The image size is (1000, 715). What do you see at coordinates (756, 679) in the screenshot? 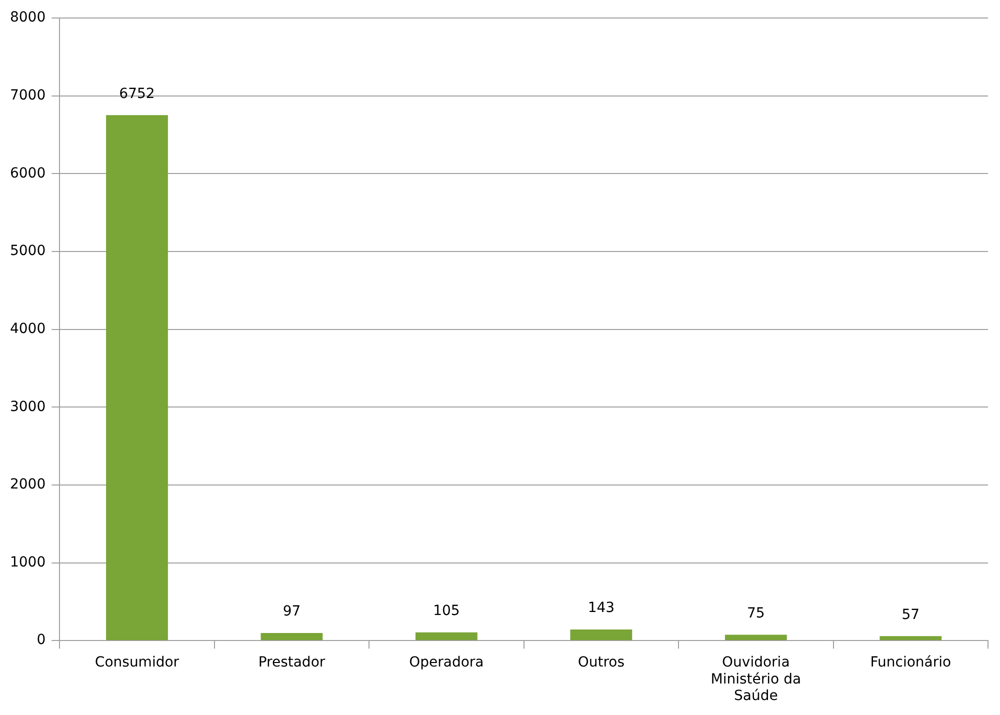
I see `x-tick-label: Ouvidoria Ministério da Saúde` at bounding box center [756, 679].